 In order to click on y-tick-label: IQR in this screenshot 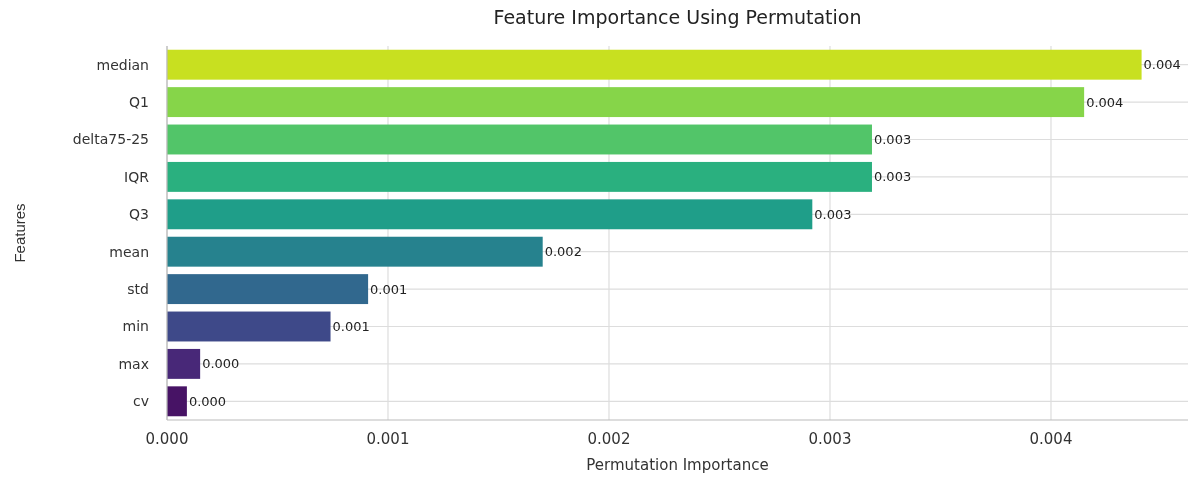, I will do `click(137, 176)`.